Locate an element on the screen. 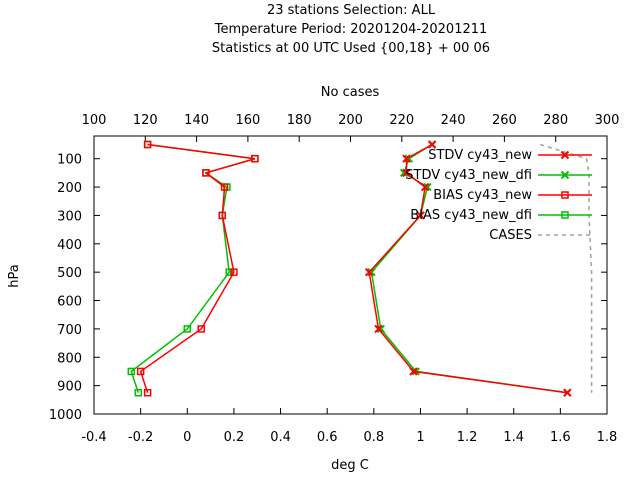 The height and width of the screenshot is (480, 640). x-tick-label: -0.4 is located at coordinates (93, 437).